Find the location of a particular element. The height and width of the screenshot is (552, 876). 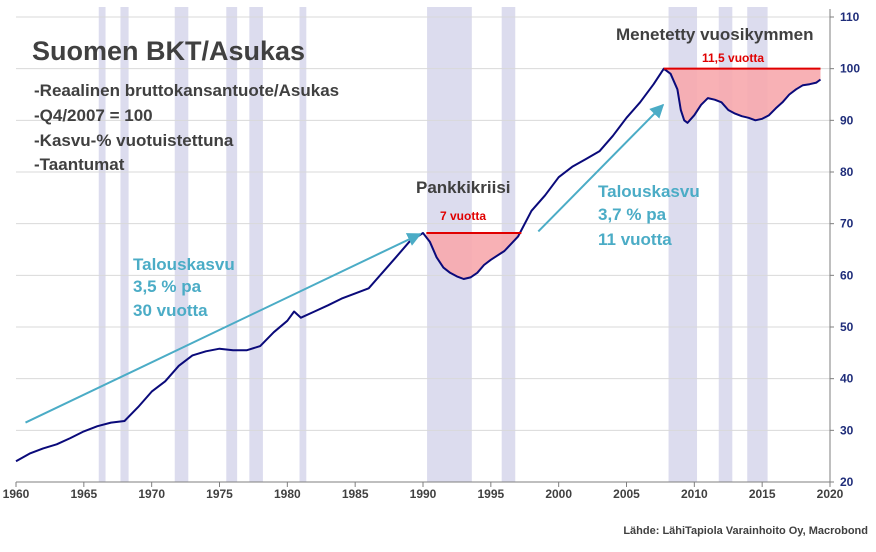

x-tick-label-2010: 2010 is located at coordinates (694, 494).